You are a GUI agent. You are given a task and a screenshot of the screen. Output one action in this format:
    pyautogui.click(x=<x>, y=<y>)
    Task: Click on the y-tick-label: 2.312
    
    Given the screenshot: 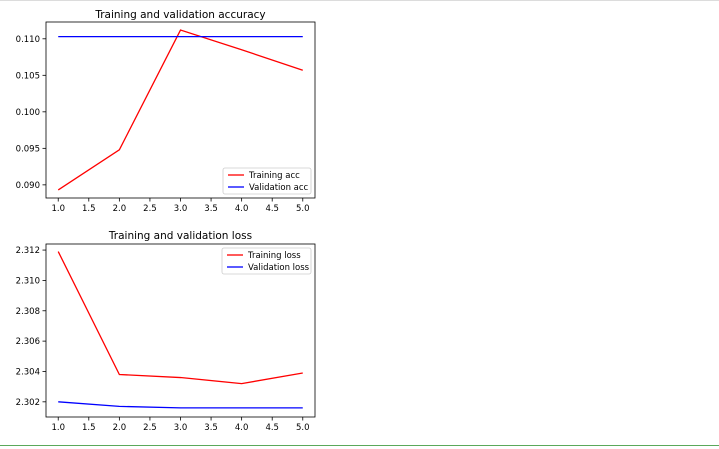 What is the action you would take?
    pyautogui.click(x=28, y=251)
    